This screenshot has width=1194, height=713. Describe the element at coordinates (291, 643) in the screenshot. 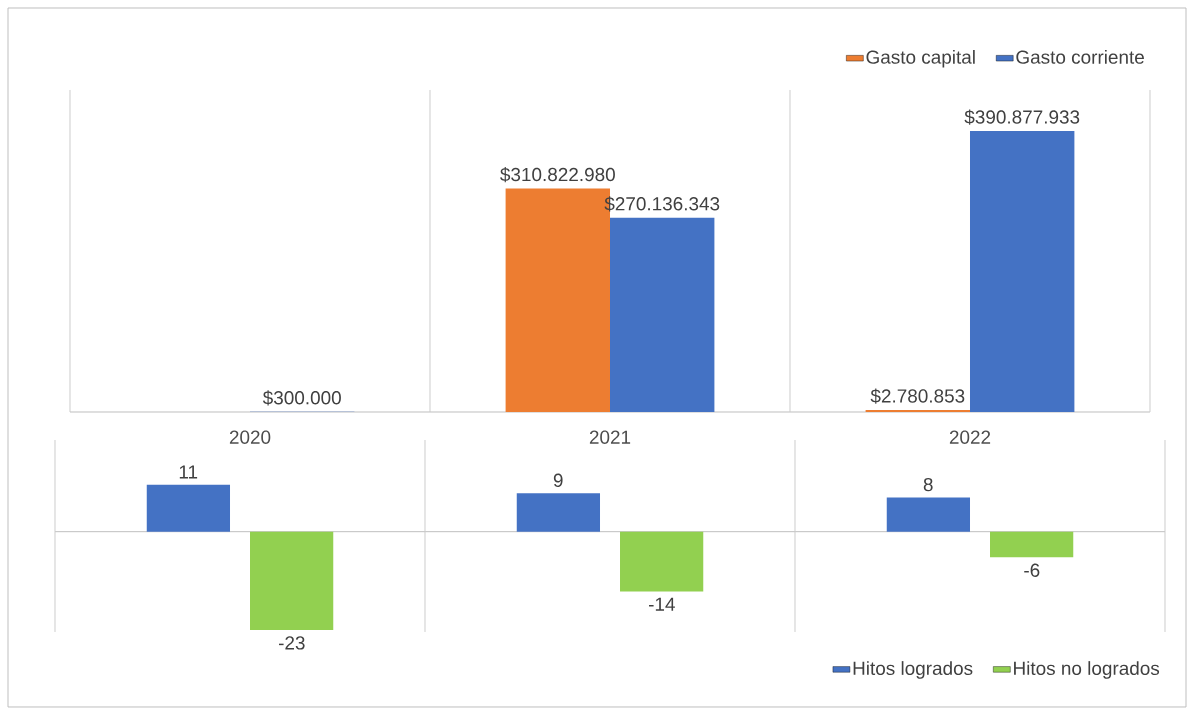

I see `data-label: -23` at that location.